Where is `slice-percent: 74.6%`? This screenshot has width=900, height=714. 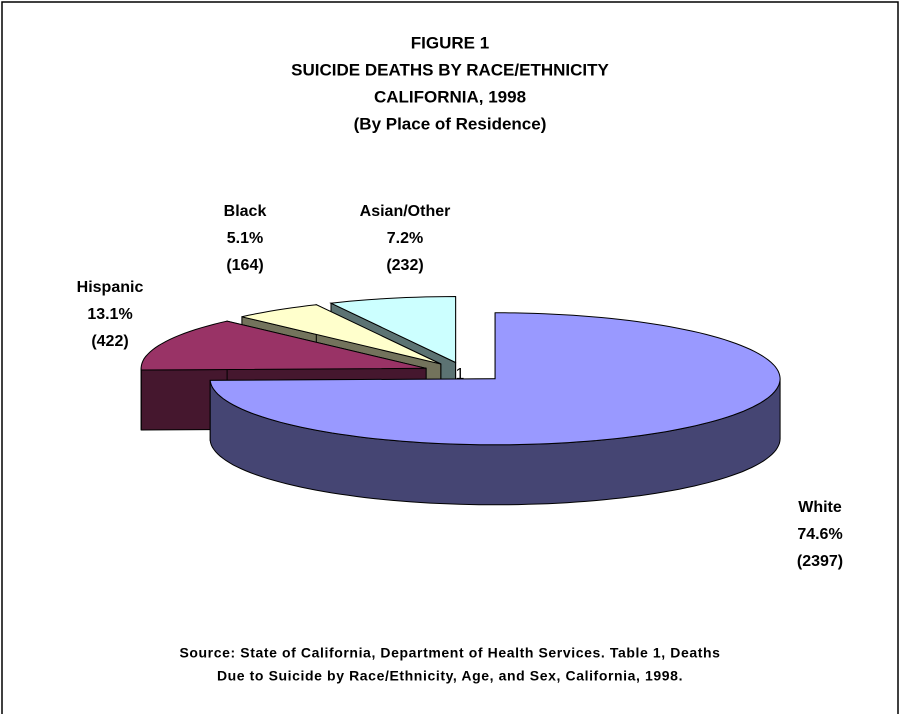 slice-percent: 74.6% is located at coordinates (819, 534).